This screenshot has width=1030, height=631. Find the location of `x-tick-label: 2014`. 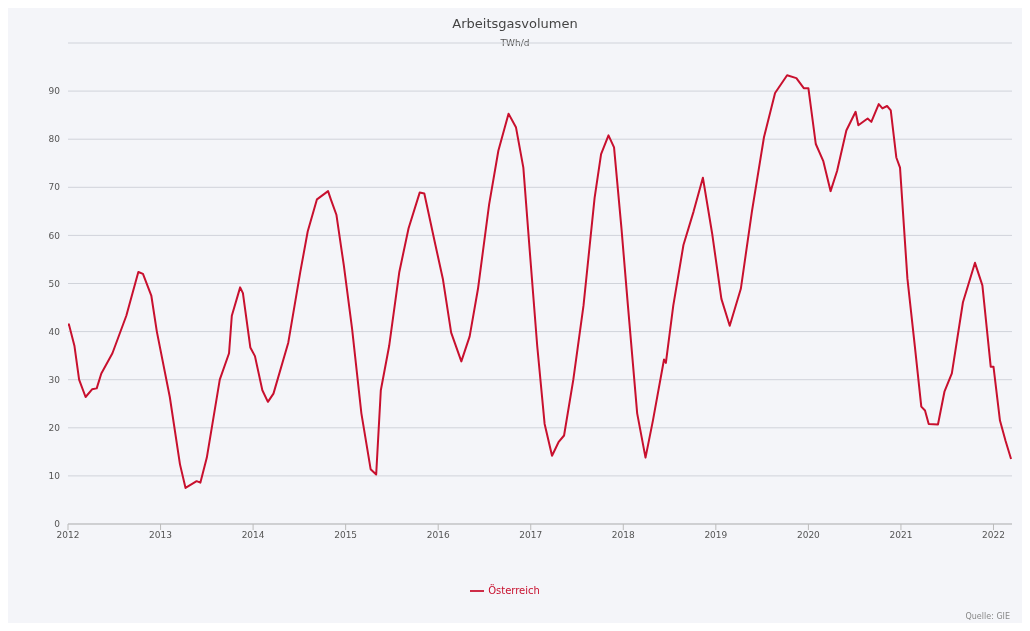

x-tick-label: 2014 is located at coordinates (253, 535).